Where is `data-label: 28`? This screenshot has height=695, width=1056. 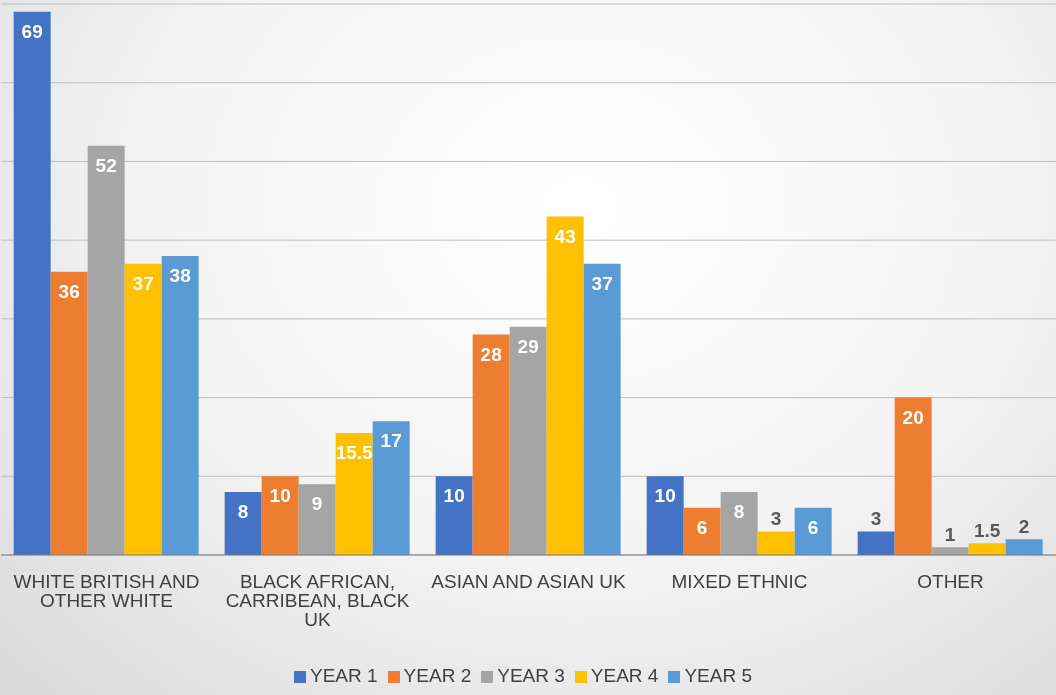 data-label: 28 is located at coordinates (491, 354).